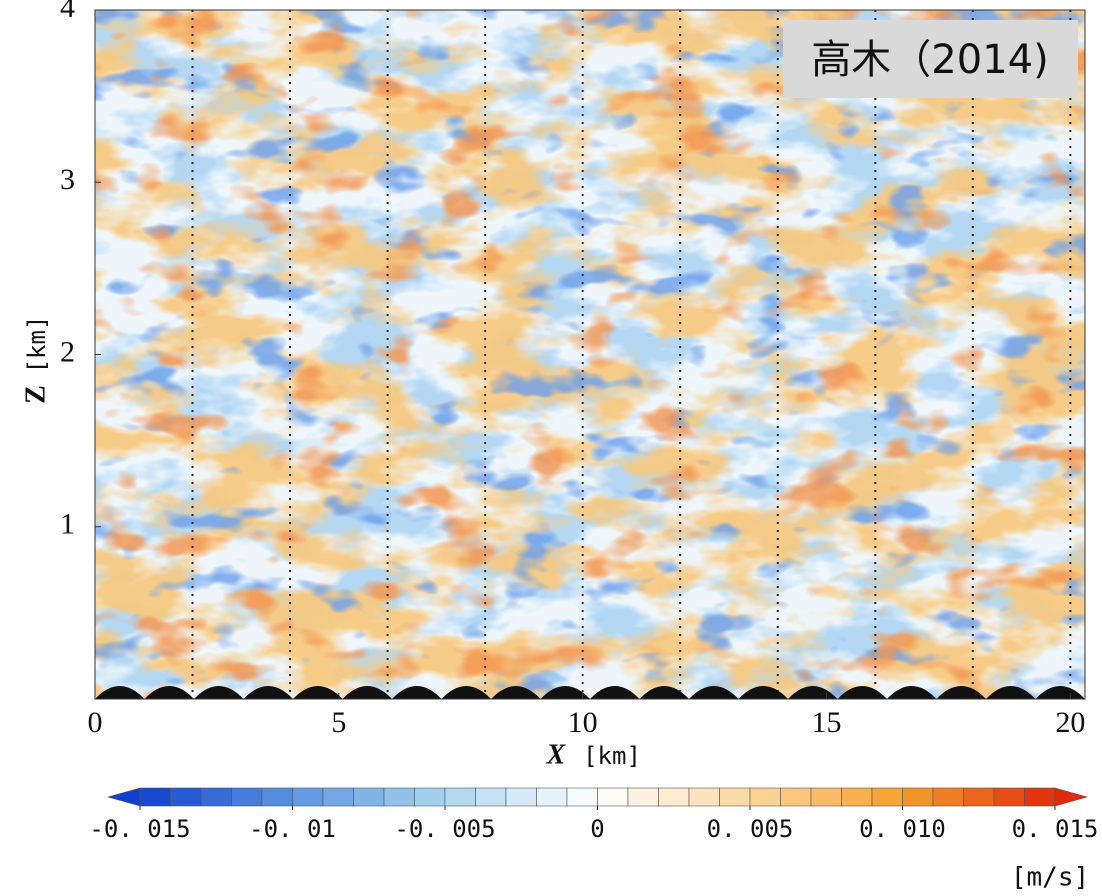  I want to click on x-tick-label: 10, so click(583, 722).